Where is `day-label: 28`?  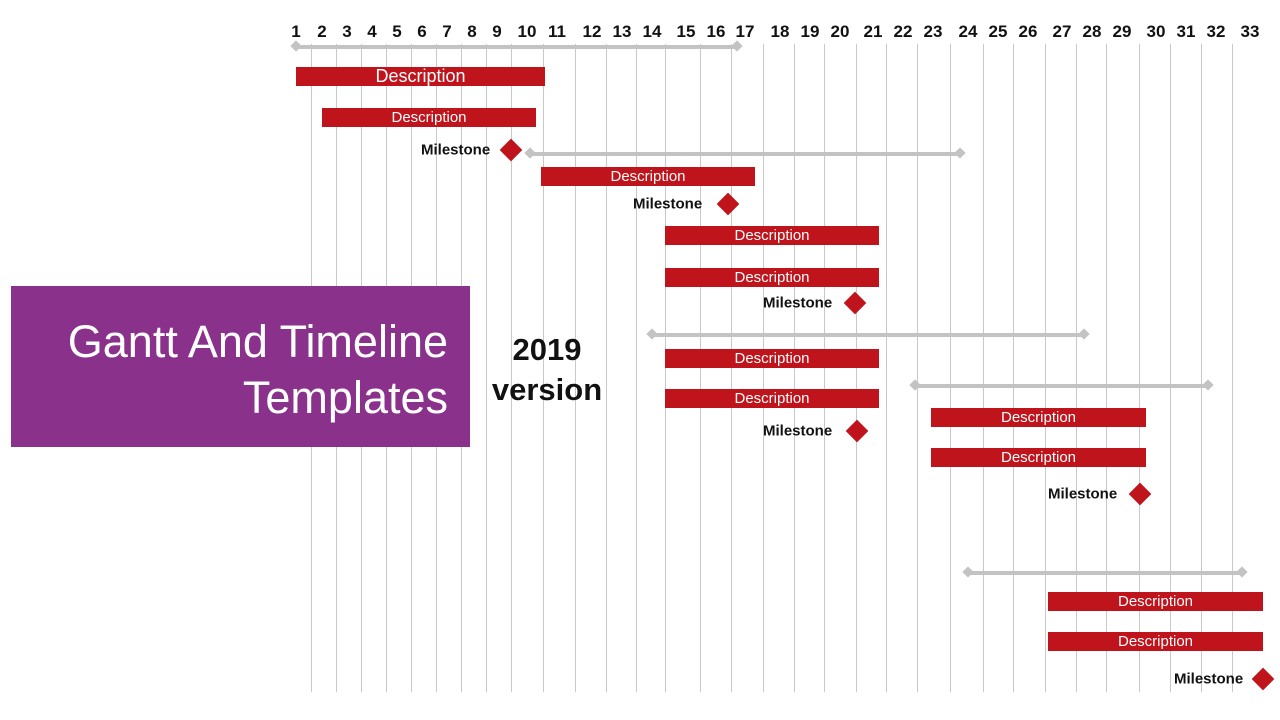 day-label: 28 is located at coordinates (1092, 31).